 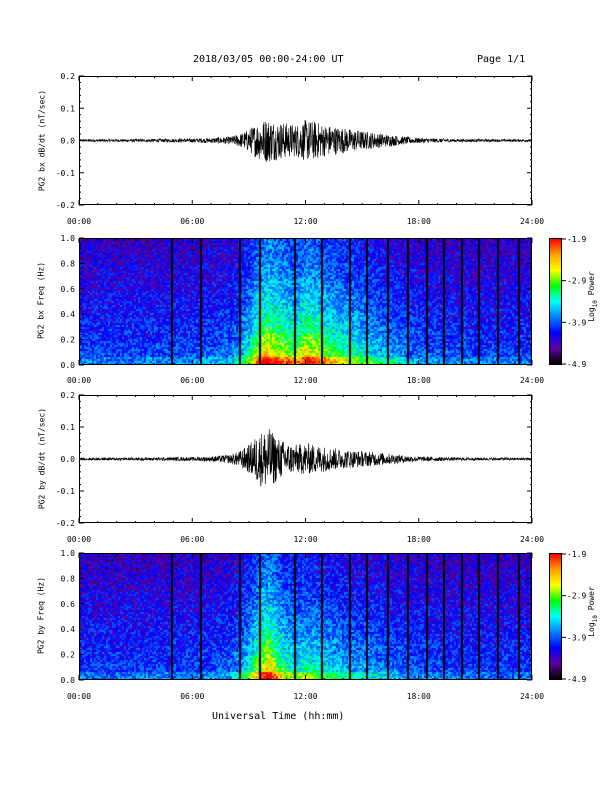 What do you see at coordinates (268, 59) in the screenshot?
I see `page-title: 2018/03/05 00:00-24:00 UT` at bounding box center [268, 59].